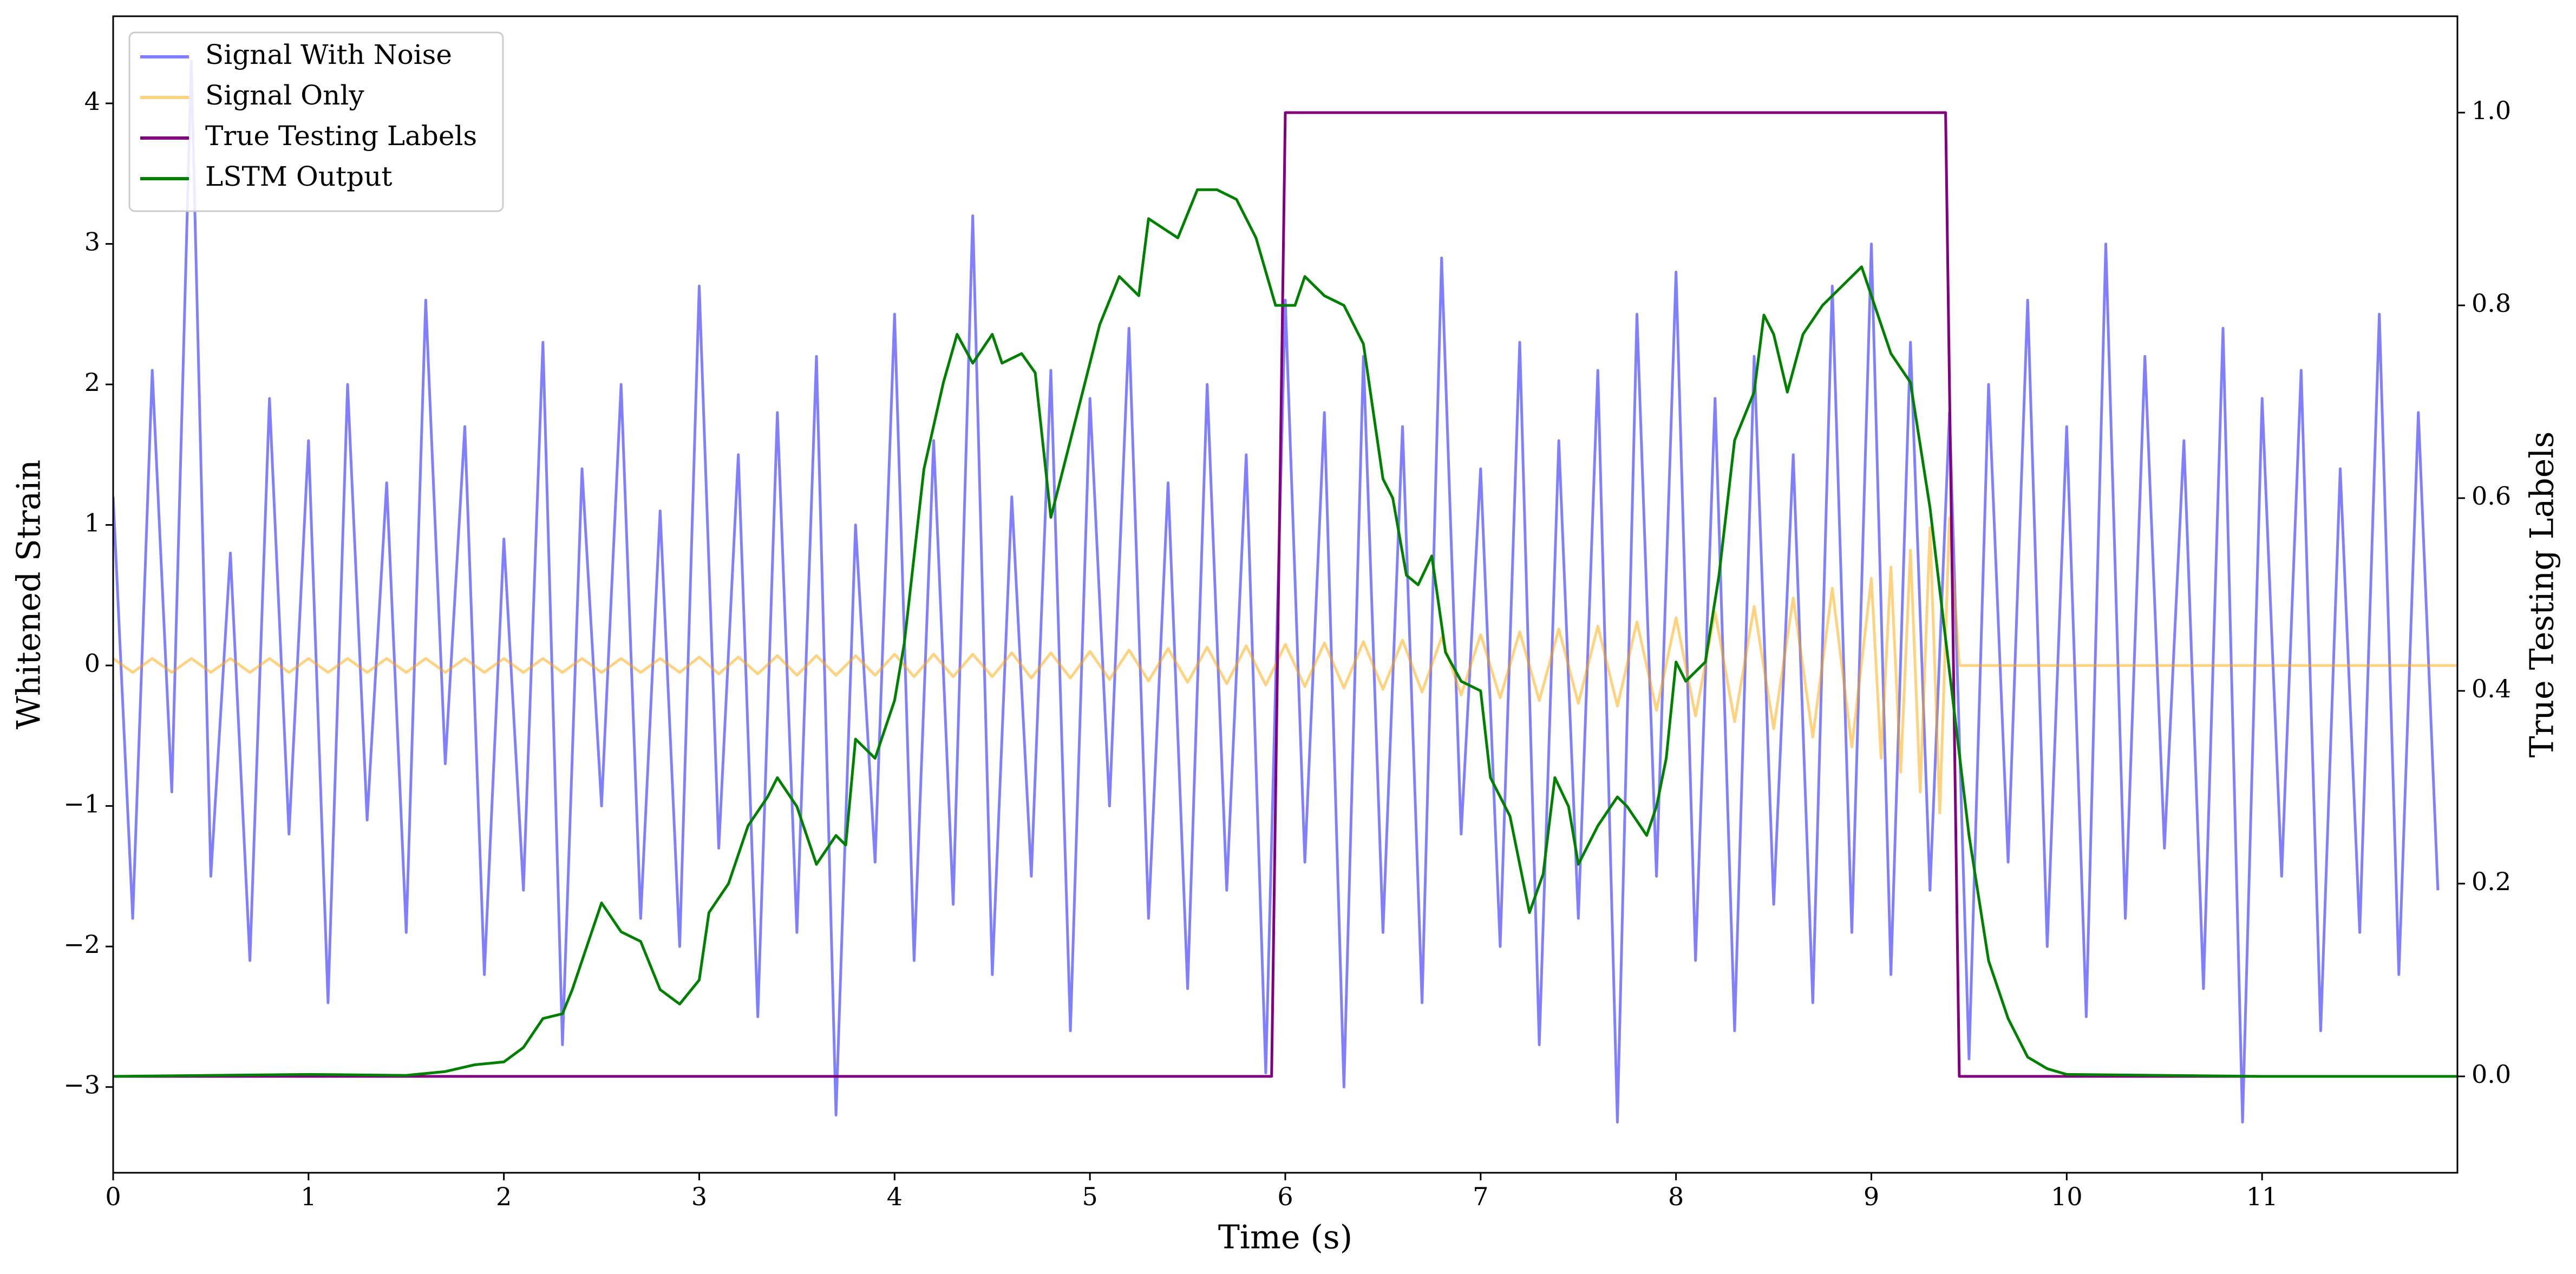  Describe the element at coordinates (2491, 303) in the screenshot. I see `y2-tick-label: 0.8` at that location.